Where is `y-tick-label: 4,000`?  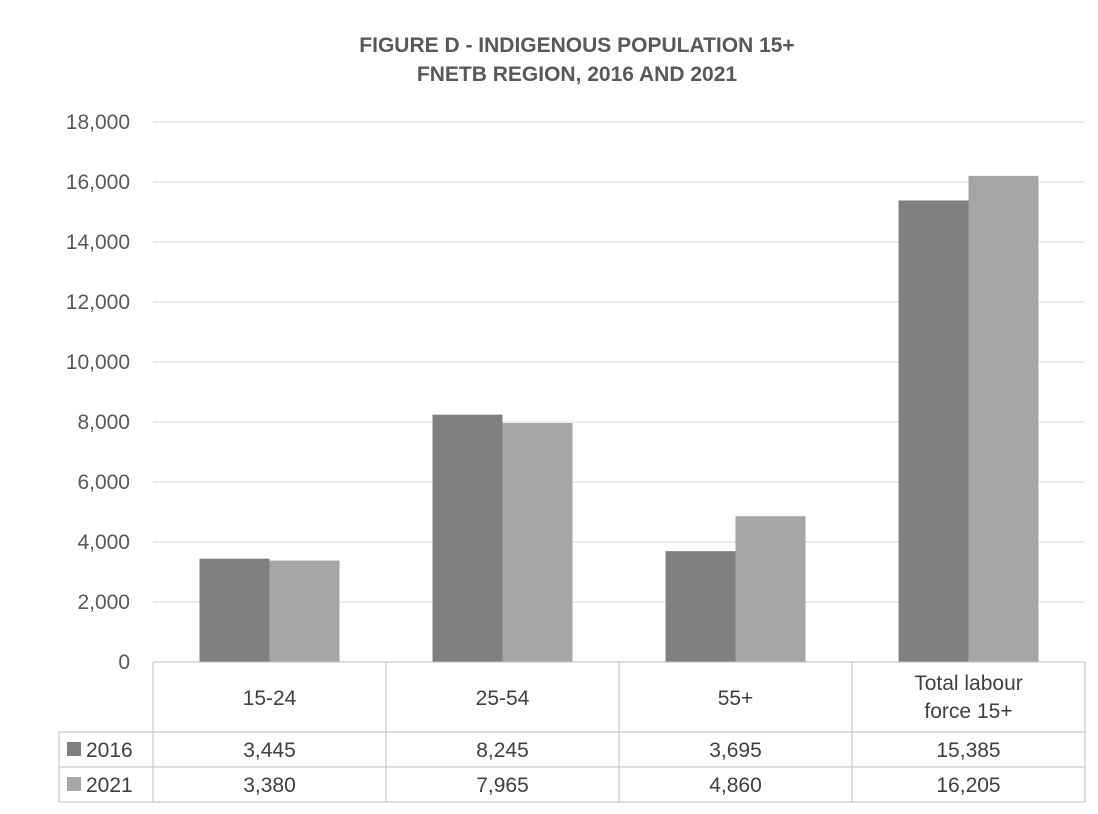
y-tick-label: 4,000 is located at coordinates (103, 542).